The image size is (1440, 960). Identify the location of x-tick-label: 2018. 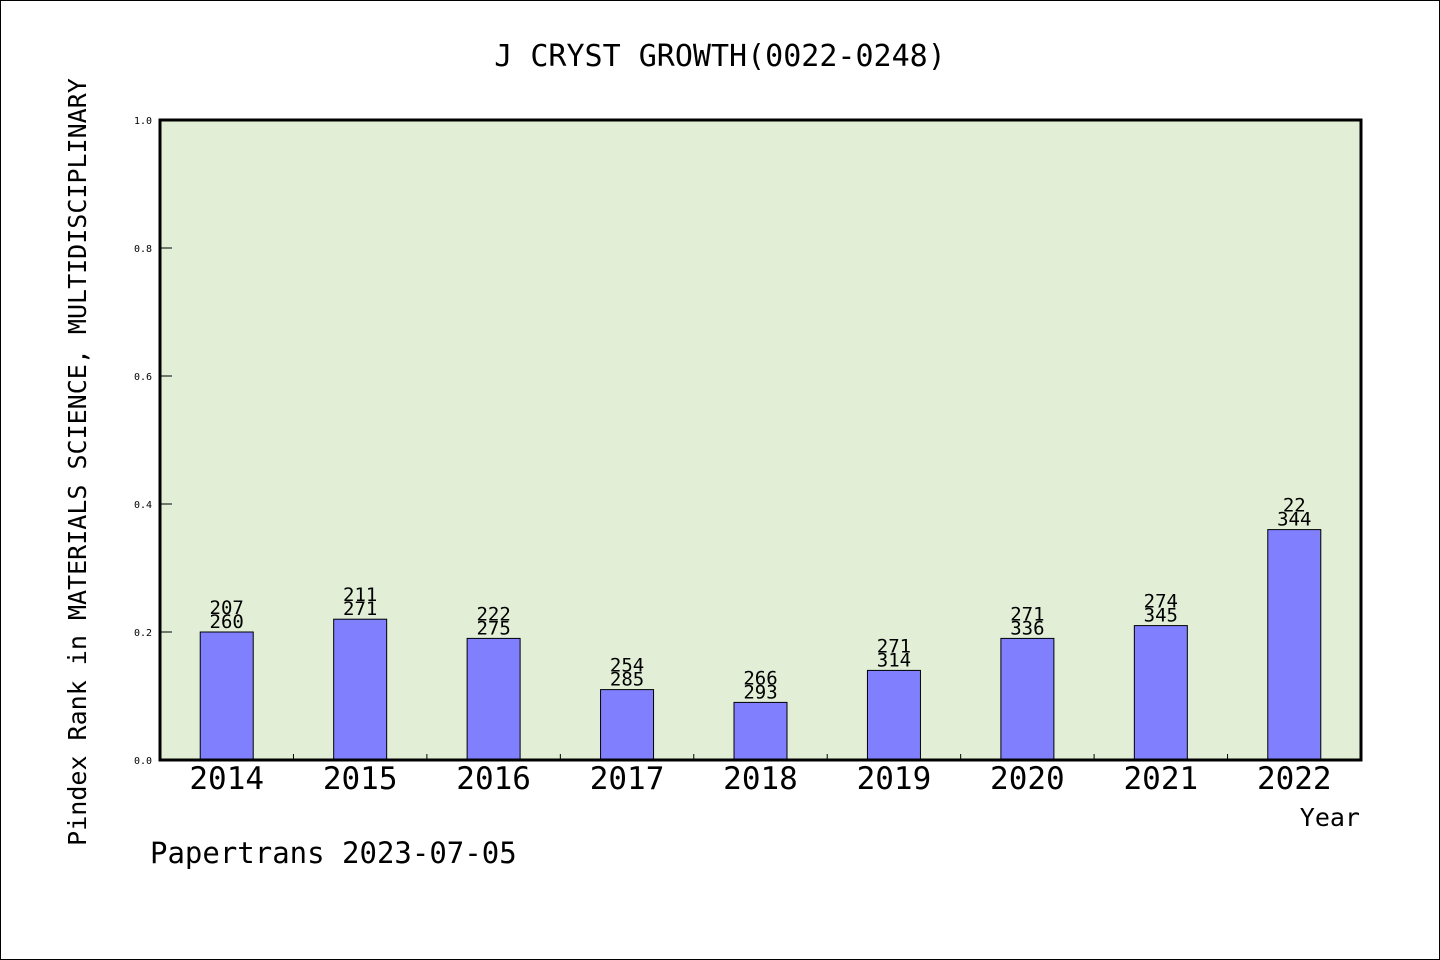
(760, 779).